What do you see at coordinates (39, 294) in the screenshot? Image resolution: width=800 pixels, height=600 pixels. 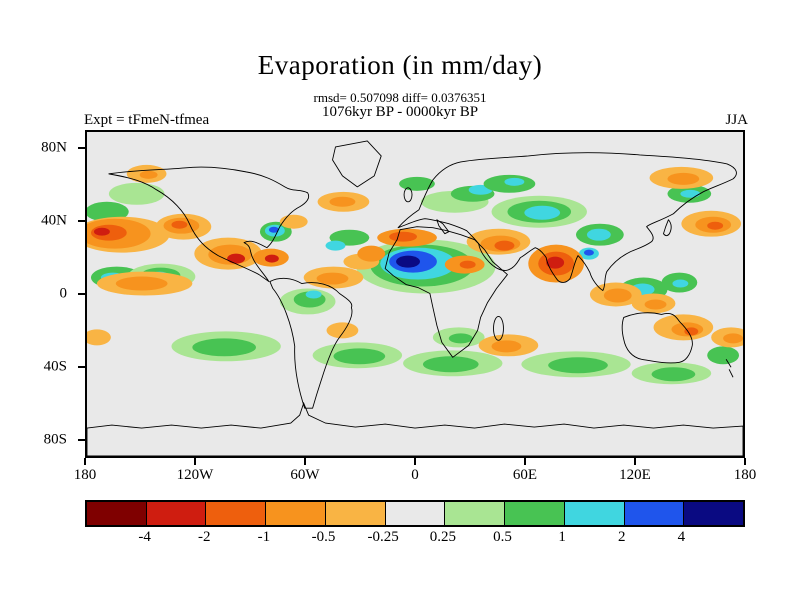 I see `y-axis-labels: 80N 40N 0 40S 80S` at bounding box center [39, 294].